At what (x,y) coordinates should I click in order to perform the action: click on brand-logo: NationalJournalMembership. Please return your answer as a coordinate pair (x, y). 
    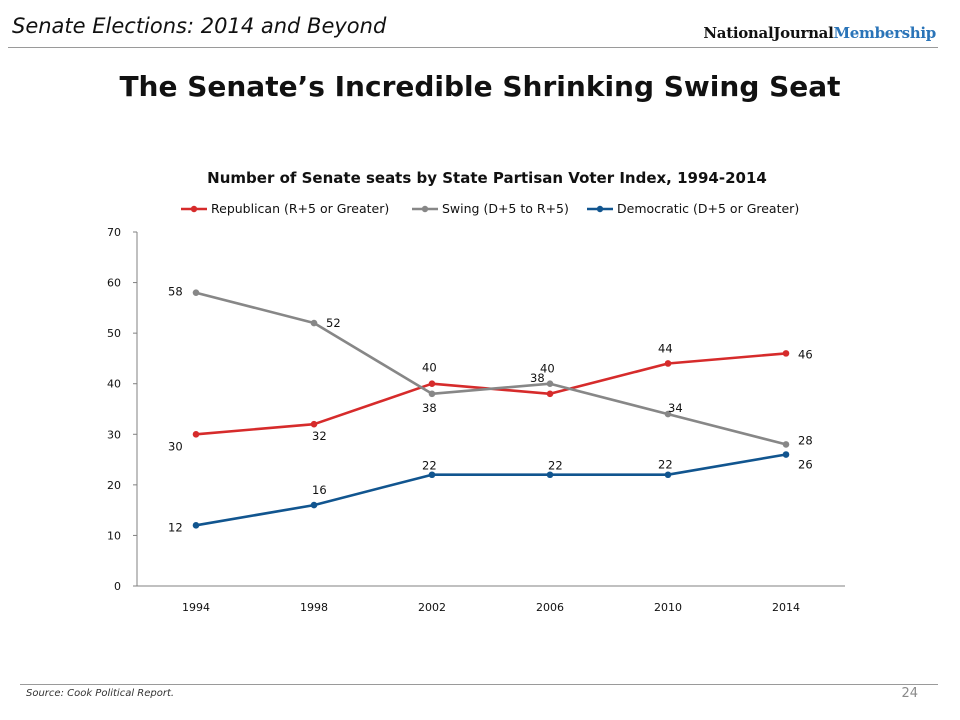
    Looking at the image, I should click on (819, 33).